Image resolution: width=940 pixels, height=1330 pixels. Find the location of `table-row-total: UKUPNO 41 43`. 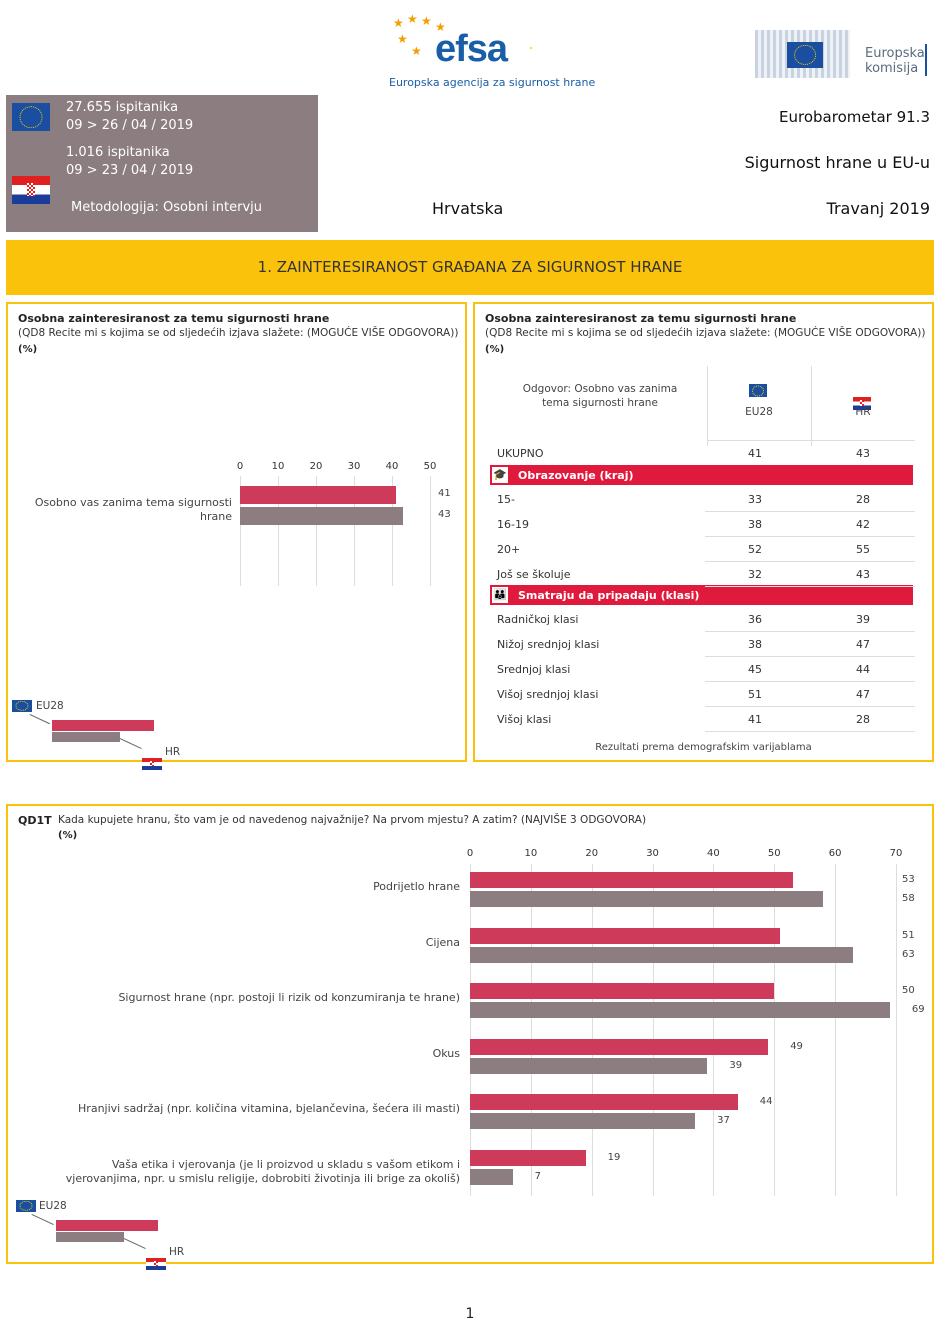

table-row-total: UKUPNO 41 43 is located at coordinates (695, 454).